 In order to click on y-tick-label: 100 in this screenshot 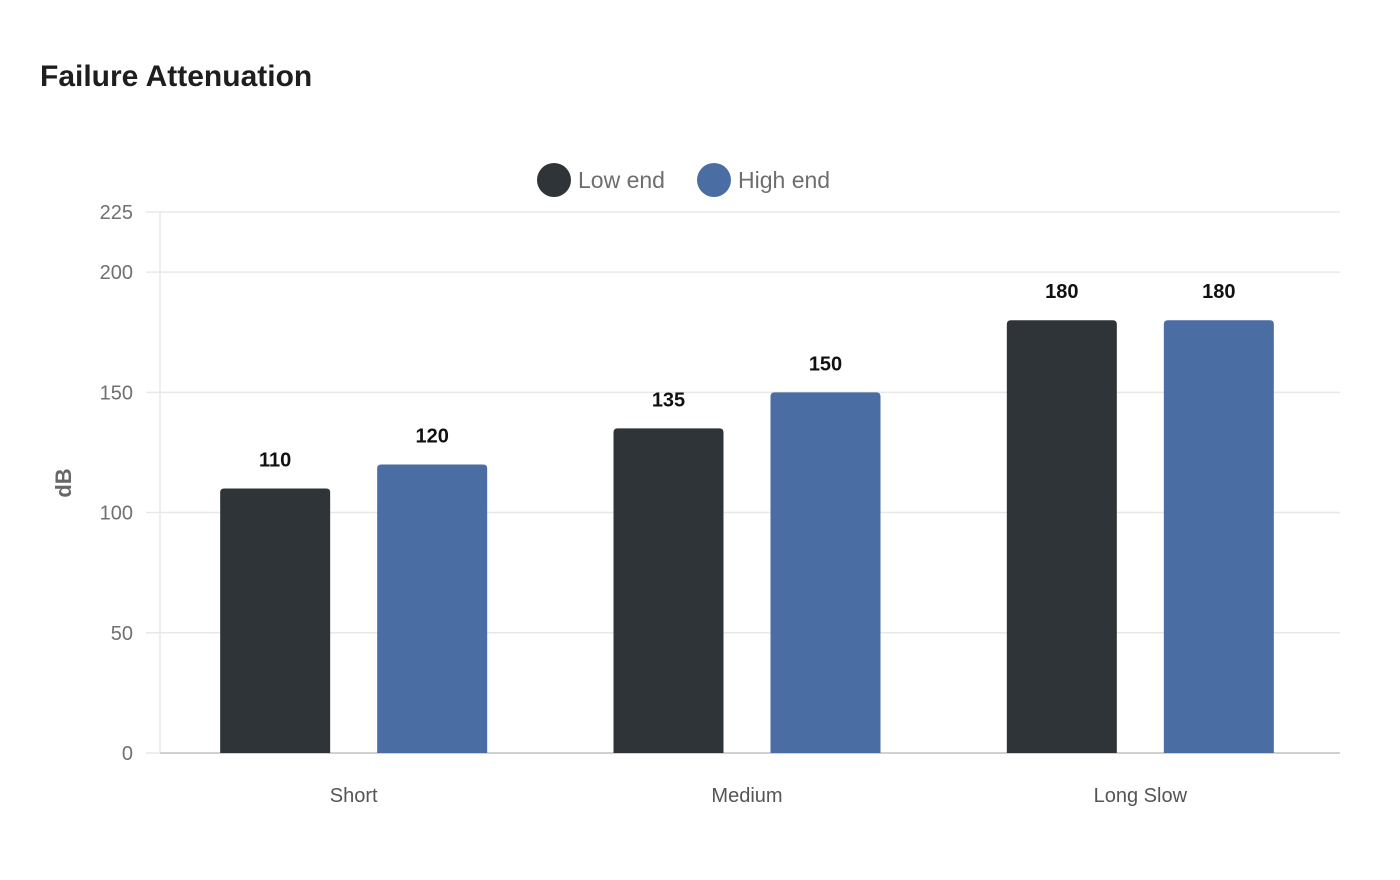, I will do `click(116, 514)`.